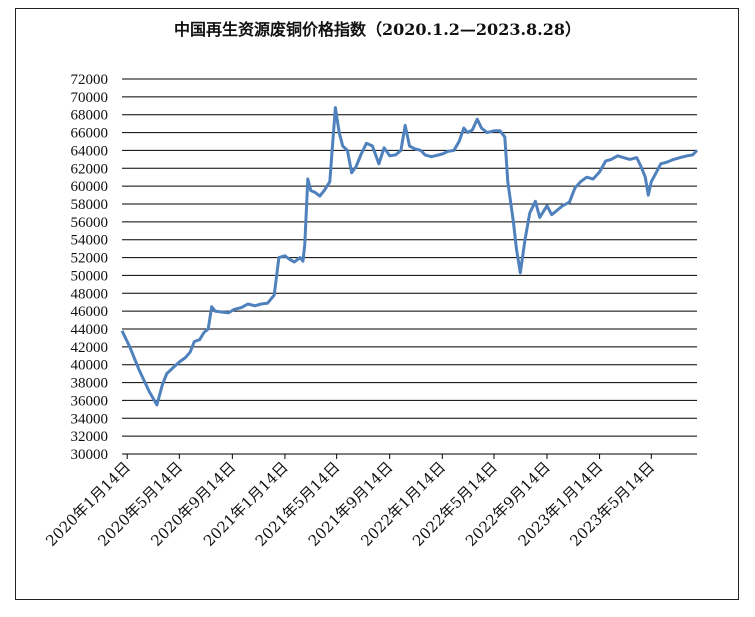 This screenshot has width=755, height=617. I want to click on y-tick-label: 70000, so click(90, 98).